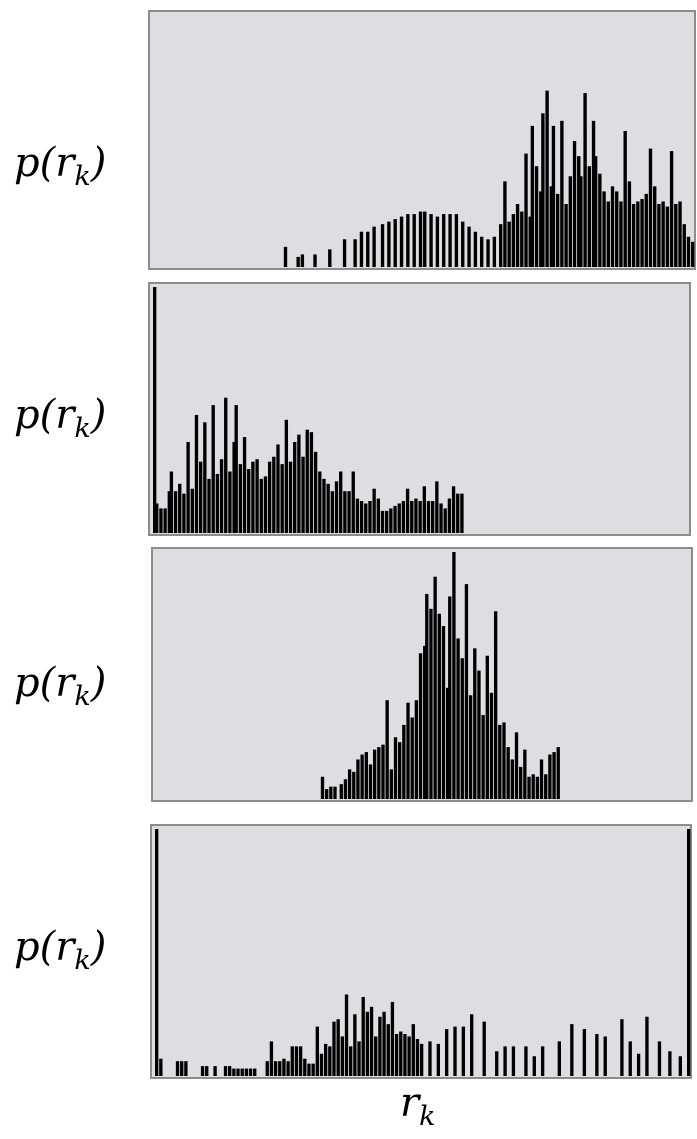  Describe the element at coordinates (60, 950) in the screenshot. I see `panel-4-ylabel: p(rk)` at that location.